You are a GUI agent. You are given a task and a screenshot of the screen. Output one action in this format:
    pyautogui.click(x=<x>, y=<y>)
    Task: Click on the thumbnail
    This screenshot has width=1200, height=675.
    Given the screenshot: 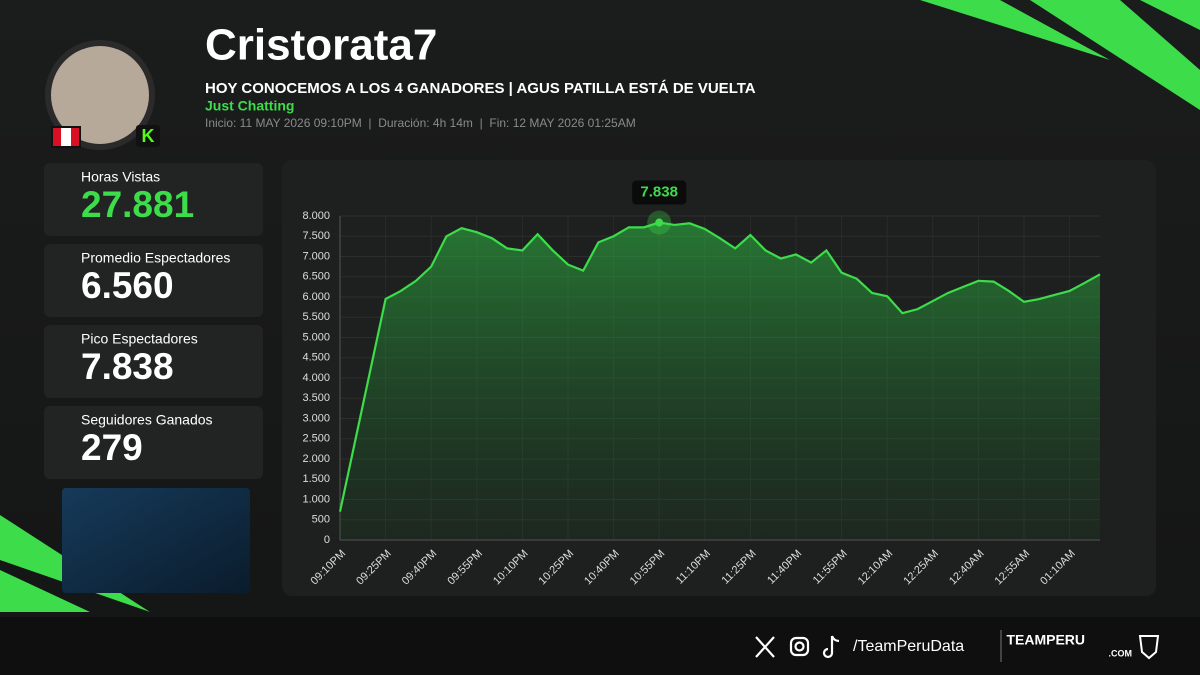 What is the action you would take?
    pyautogui.click(x=156, y=540)
    